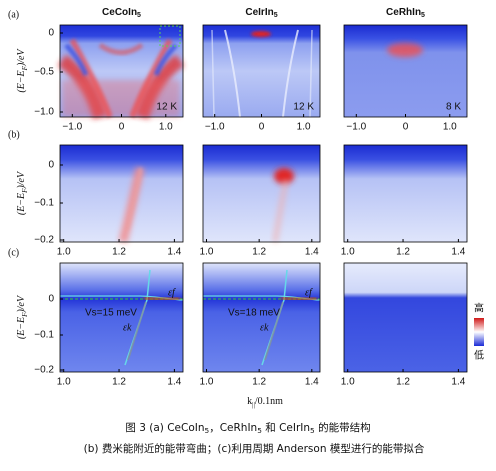 This screenshot has width=496, height=471. I want to click on y-tick-label: −0.5, so click(44, 72).